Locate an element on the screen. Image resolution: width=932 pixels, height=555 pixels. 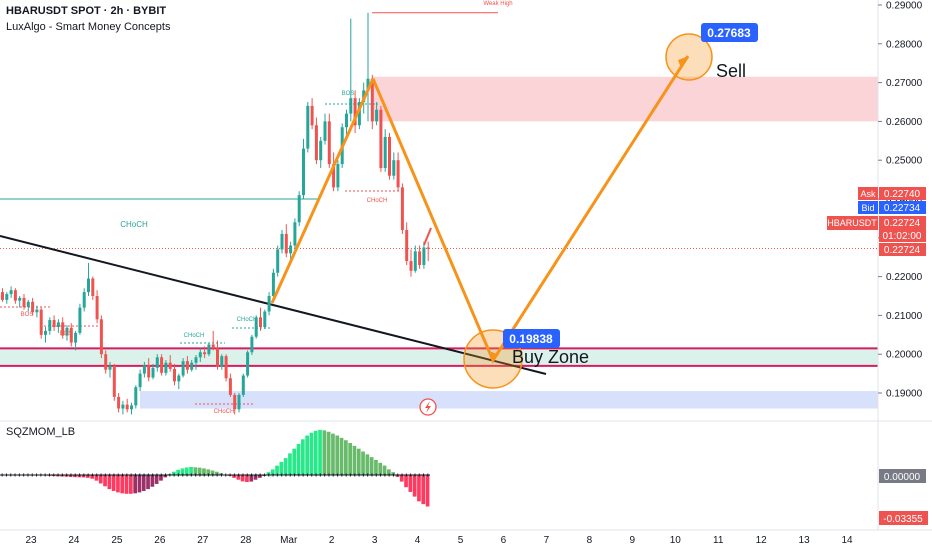
oscillator-pane is located at coordinates (215, 468).